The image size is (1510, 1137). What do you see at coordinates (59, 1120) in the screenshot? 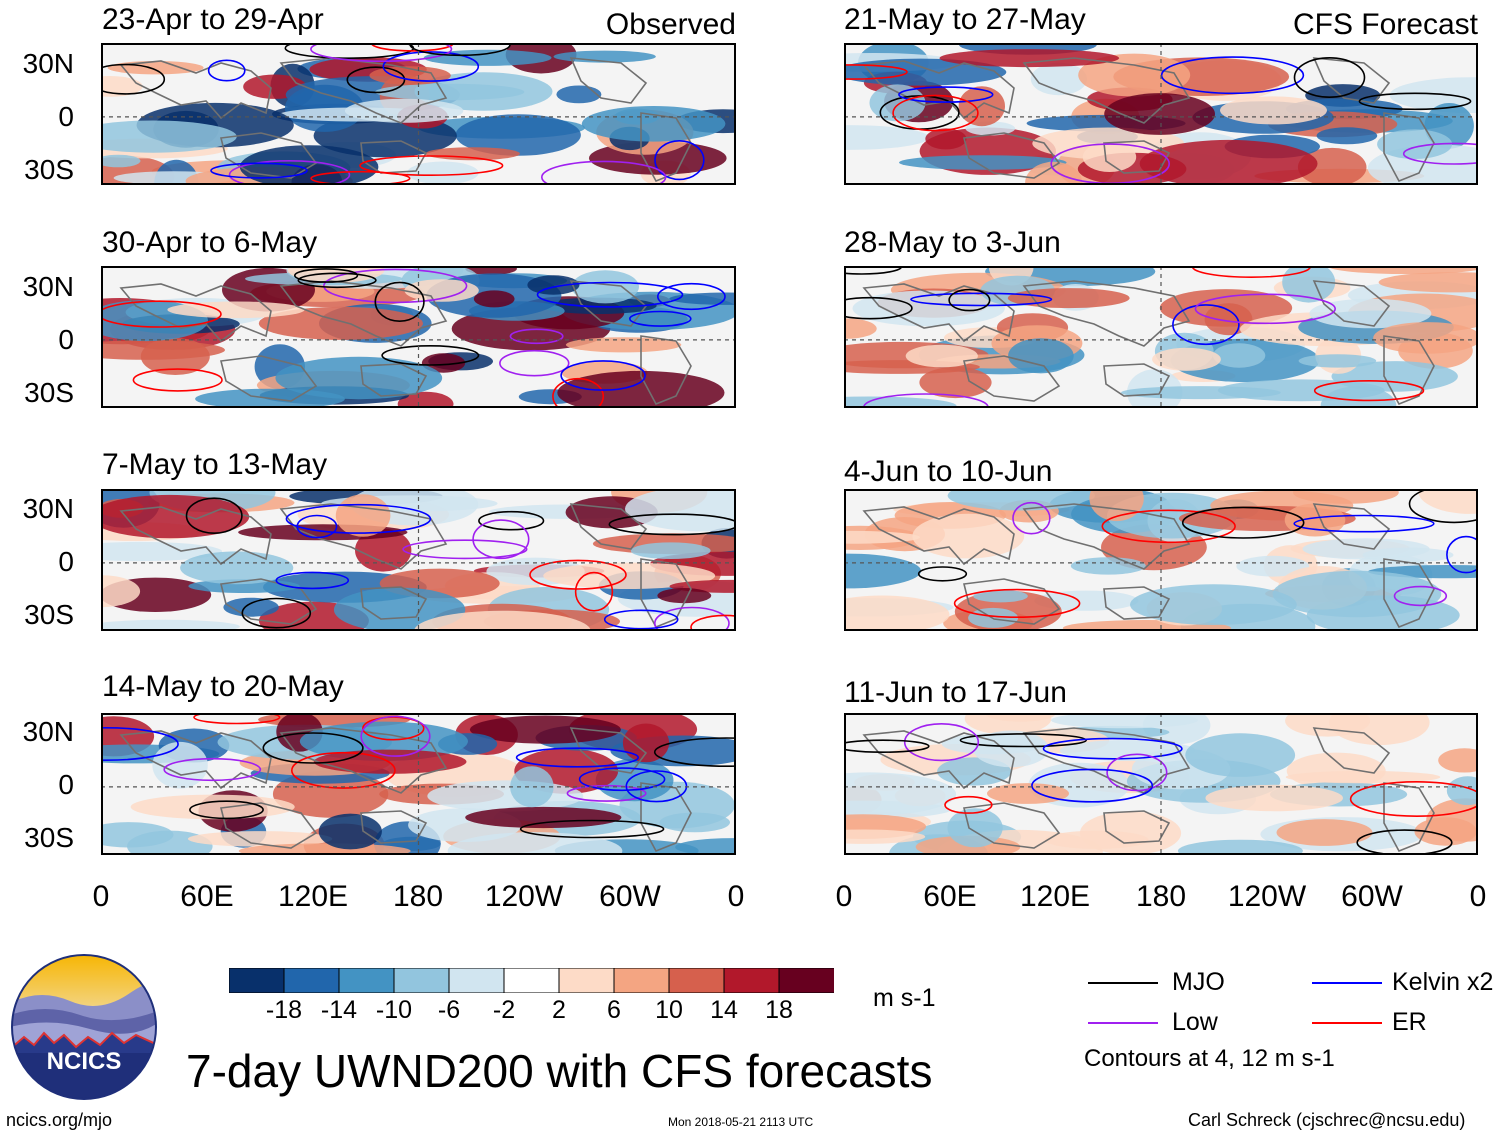
I see `footer-url: ncics.org/mjo` at bounding box center [59, 1120].